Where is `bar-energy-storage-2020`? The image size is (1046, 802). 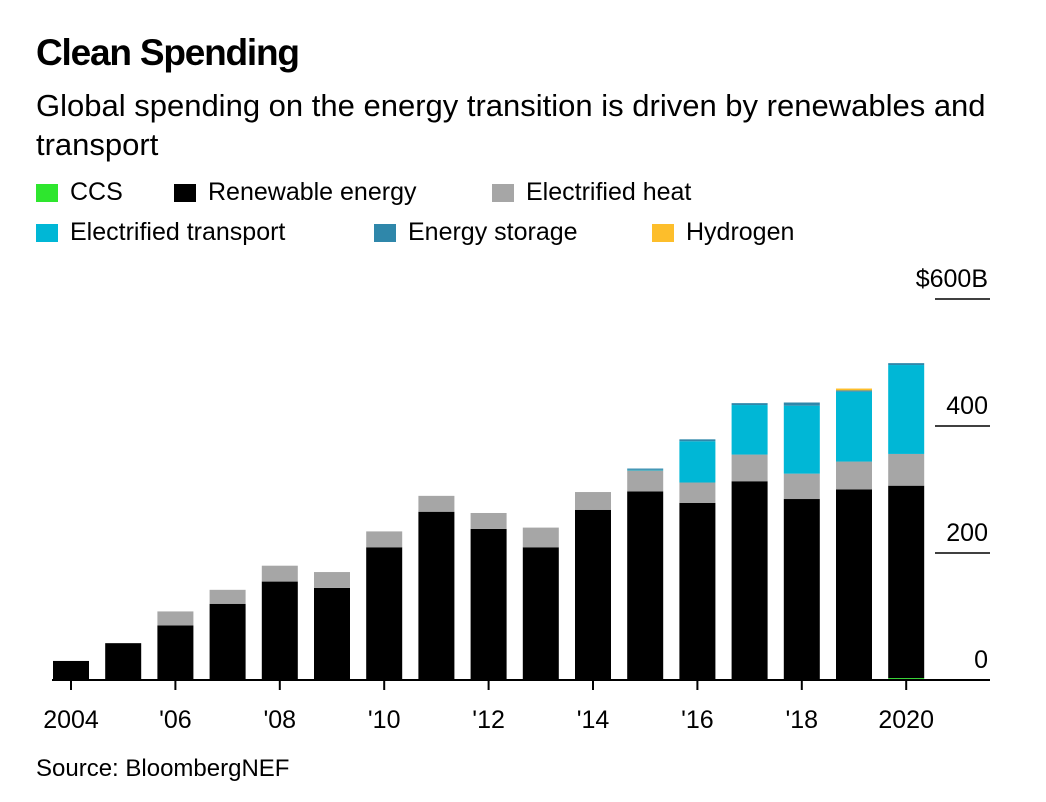
bar-energy-storage-2020 is located at coordinates (906, 364).